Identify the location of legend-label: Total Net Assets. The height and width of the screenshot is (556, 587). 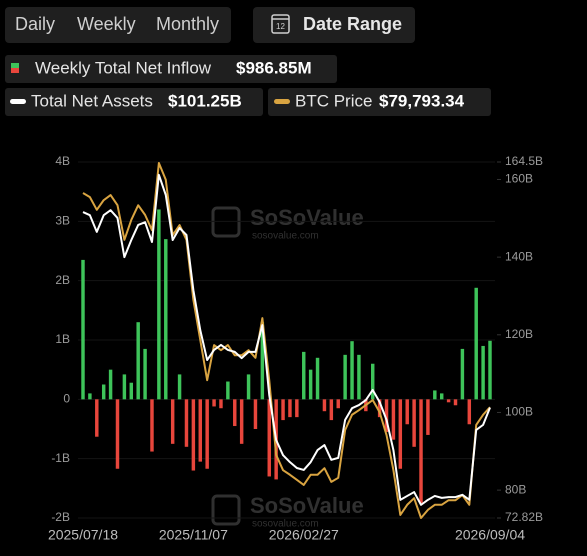
(92, 100).